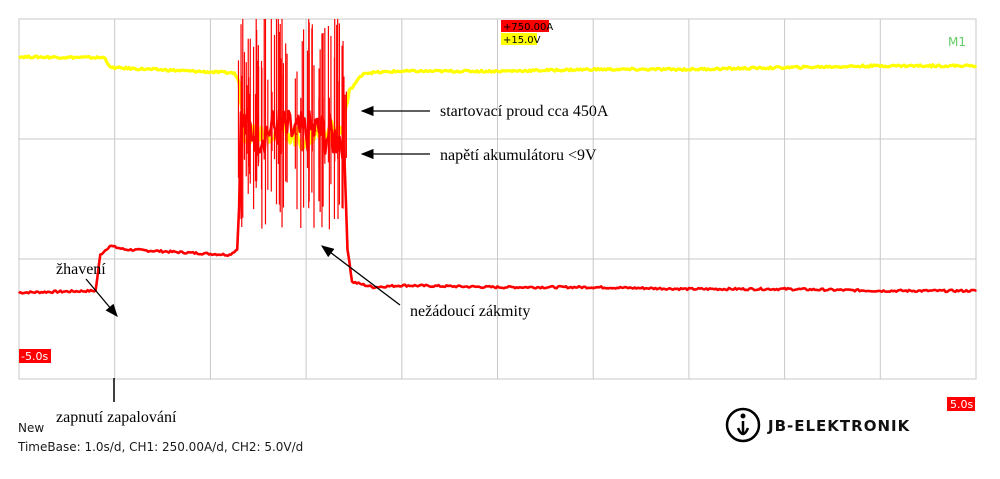 This screenshot has height=479, width=1000. I want to click on glow-arrow, so click(101, 297).